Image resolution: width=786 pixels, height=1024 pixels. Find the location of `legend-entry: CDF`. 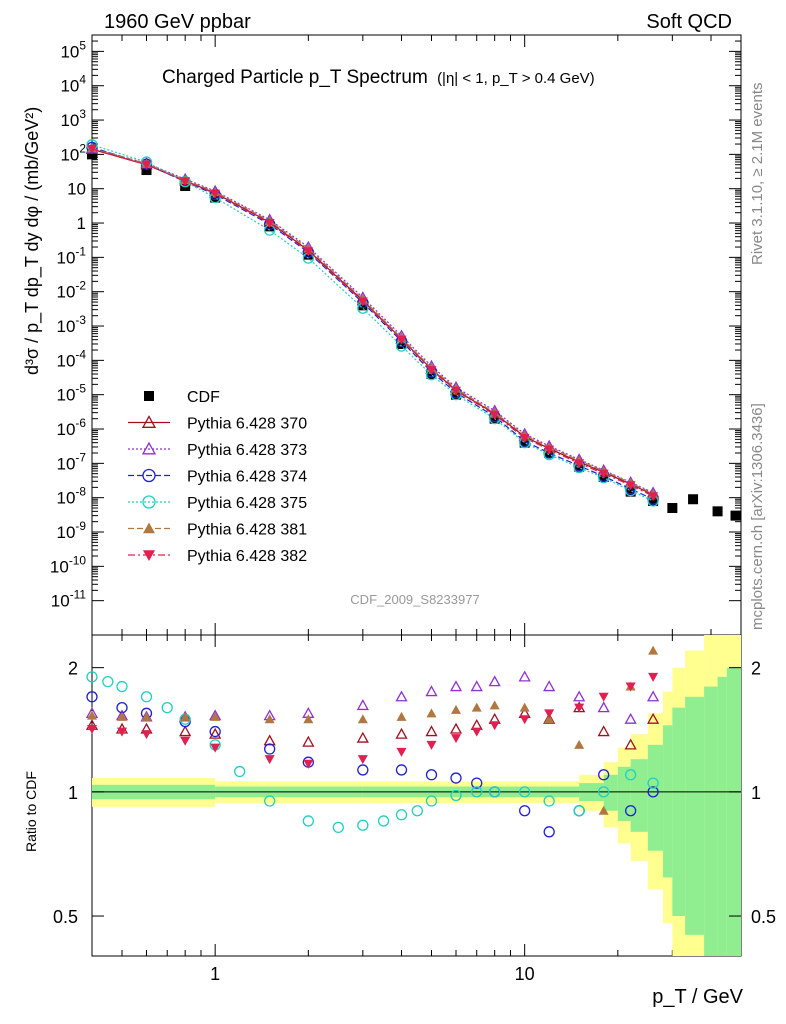

legend-entry: CDF is located at coordinates (182, 397).